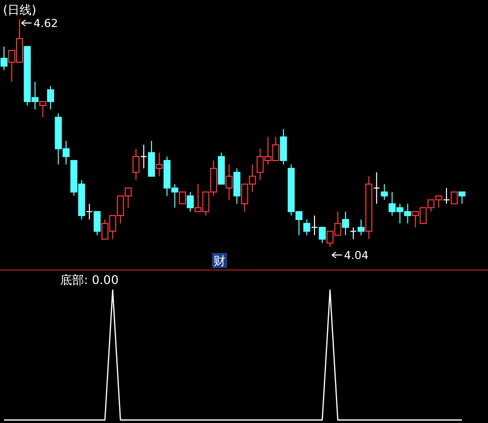 This screenshot has width=488, height=423. I want to click on annotation: 财, so click(219, 260).